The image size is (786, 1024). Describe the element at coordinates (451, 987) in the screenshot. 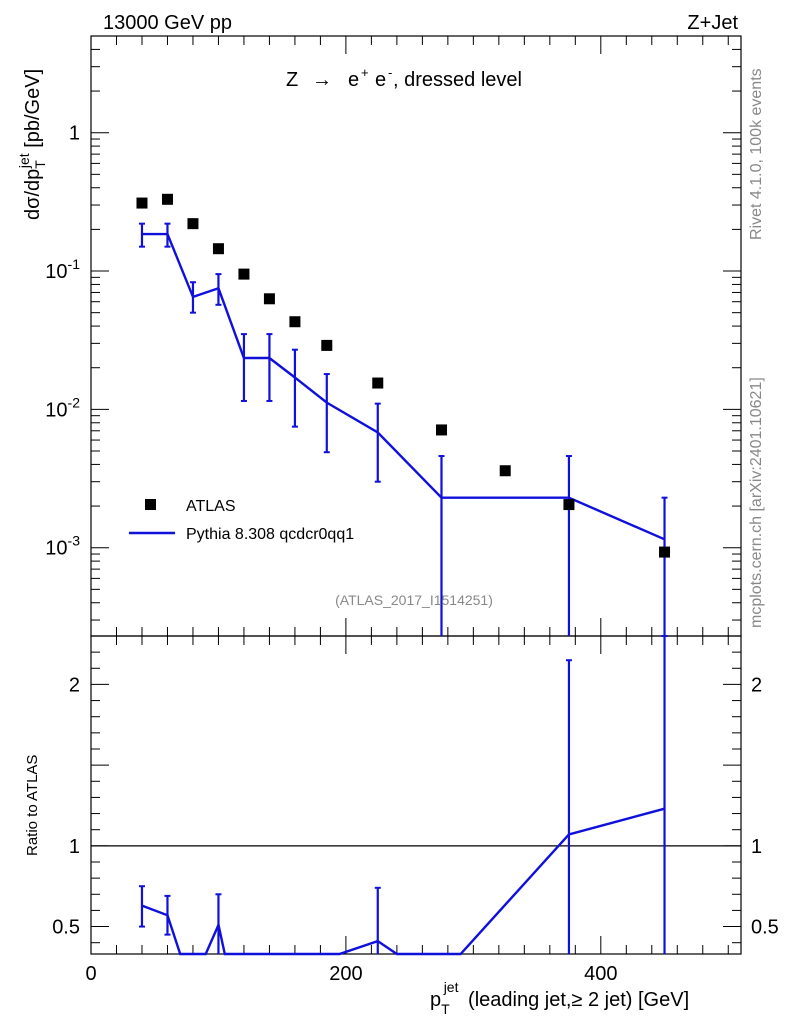

I see `xlabel-sup: jet` at that location.